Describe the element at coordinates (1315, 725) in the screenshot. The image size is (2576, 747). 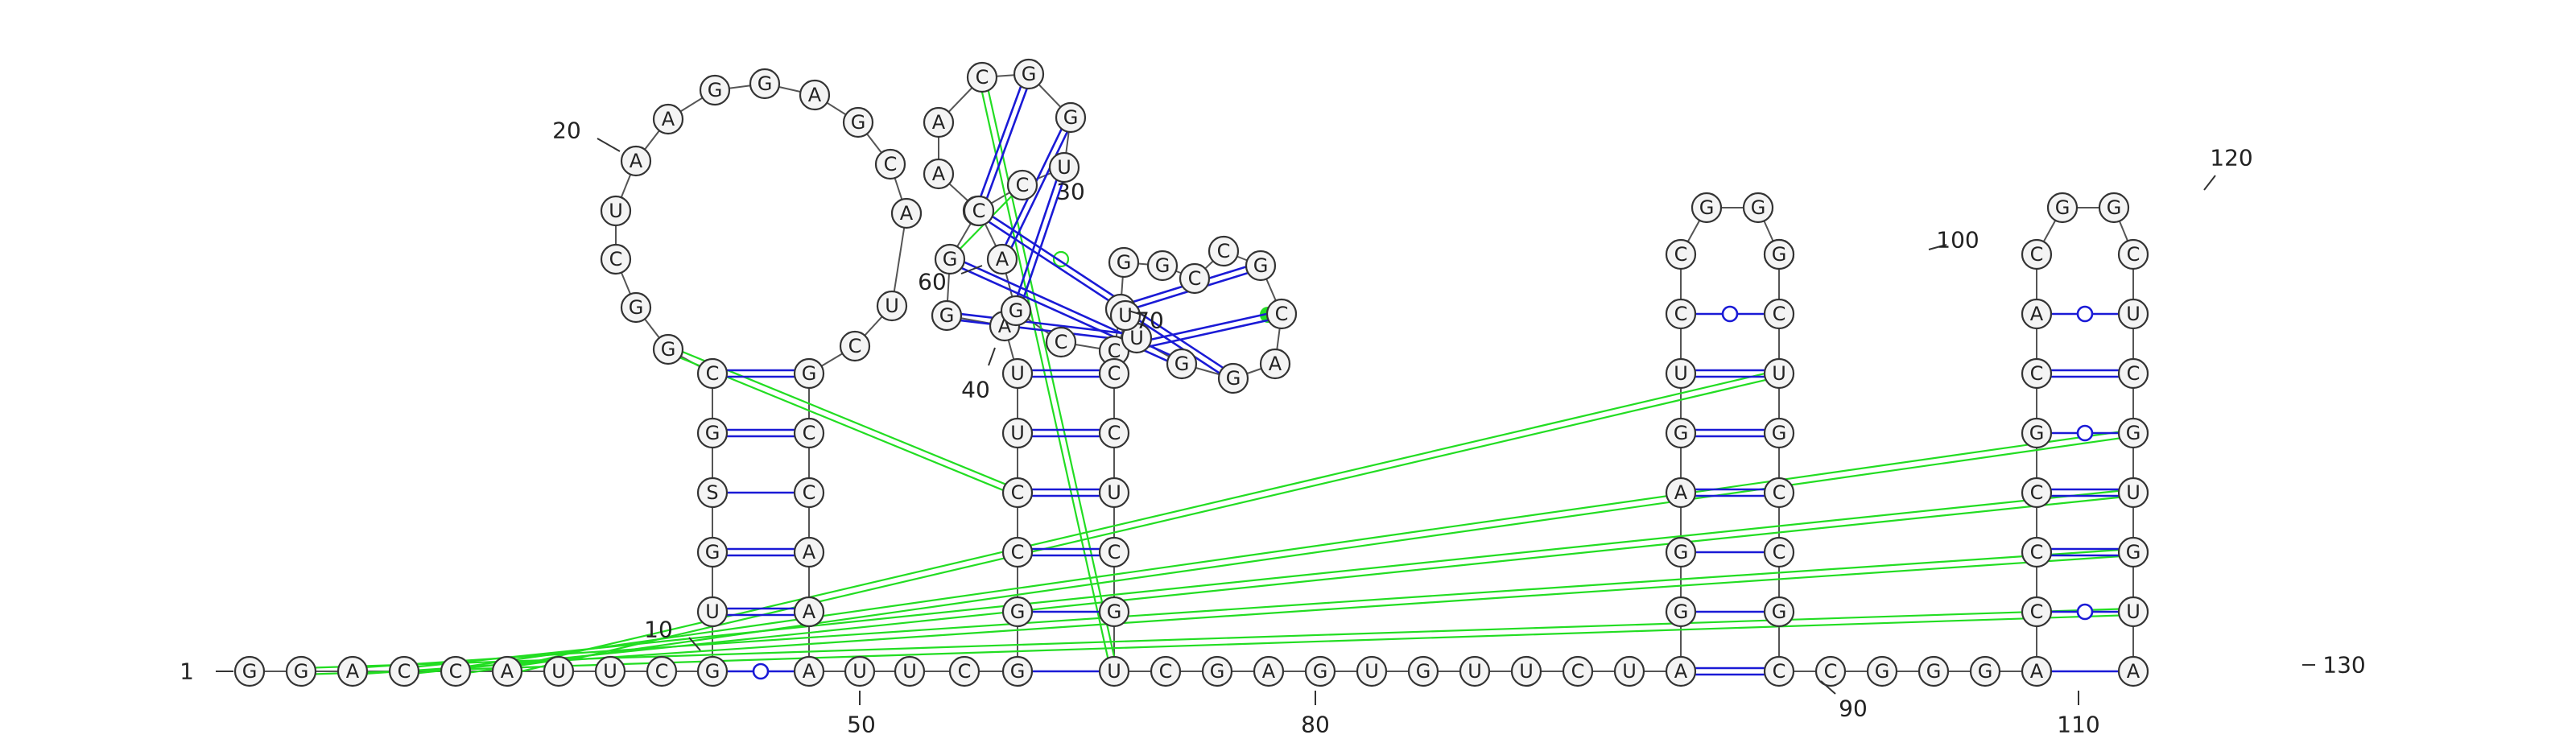
I see `position-label: 80` at that location.